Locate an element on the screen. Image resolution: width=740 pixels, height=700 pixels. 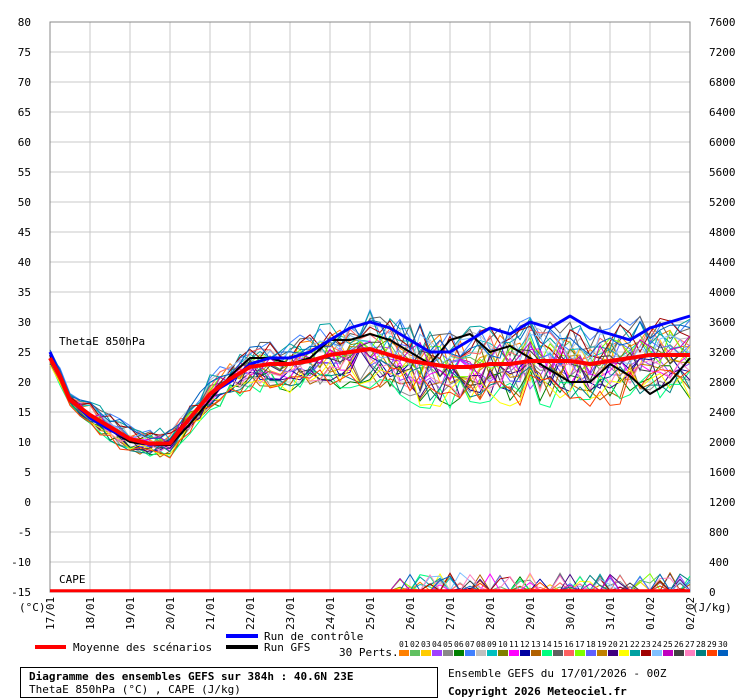
cape-label: CAPE is located at coordinates (72, 579).